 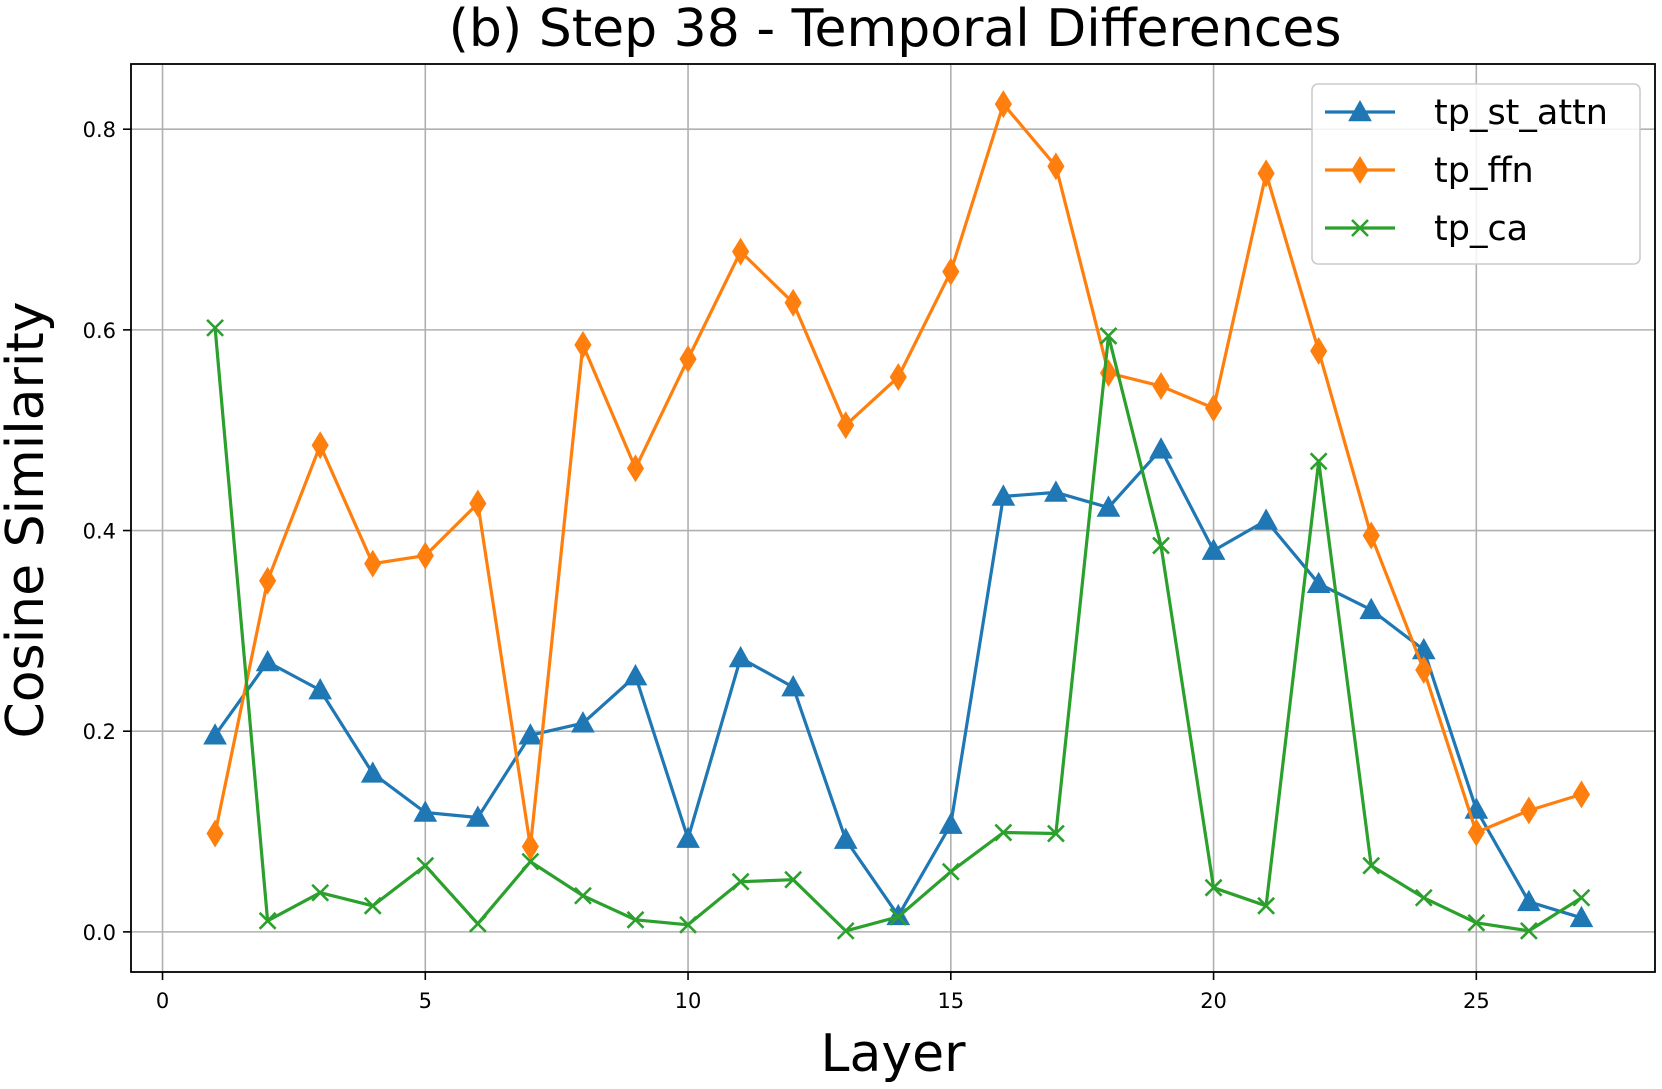 I want to click on legend-box, so click(x=1476, y=174).